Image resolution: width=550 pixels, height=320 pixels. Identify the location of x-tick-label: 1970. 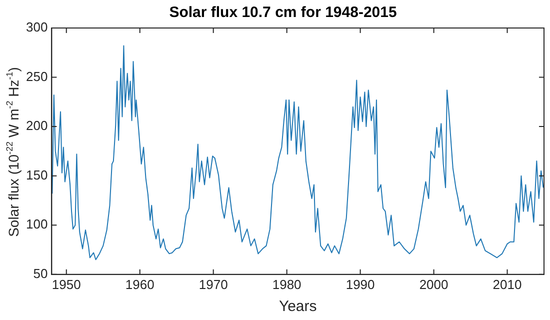
(213, 284).